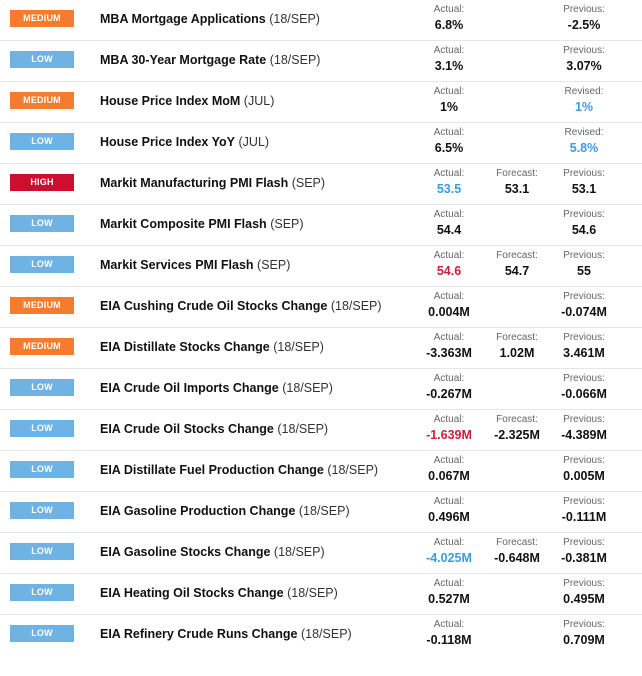 This screenshot has height=676, width=642. I want to click on previous-value: -0.074M, so click(584, 312).